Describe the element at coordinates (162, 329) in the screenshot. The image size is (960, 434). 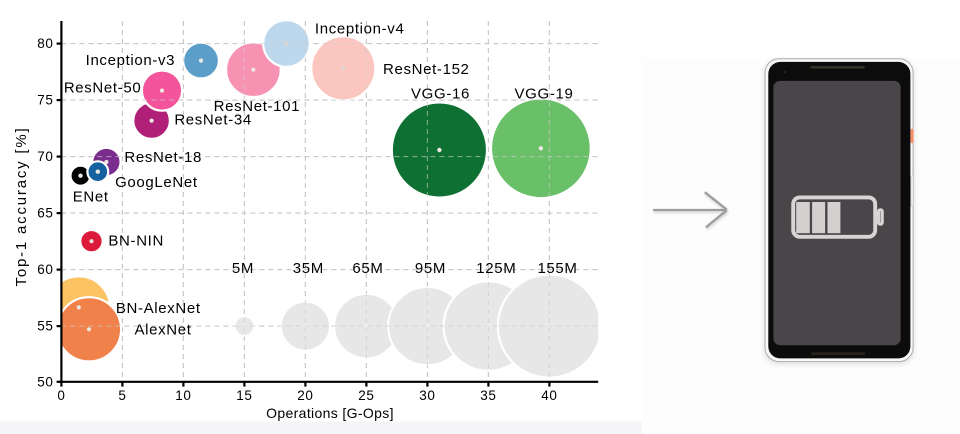
I see `svg-text: AlexNet` at that location.